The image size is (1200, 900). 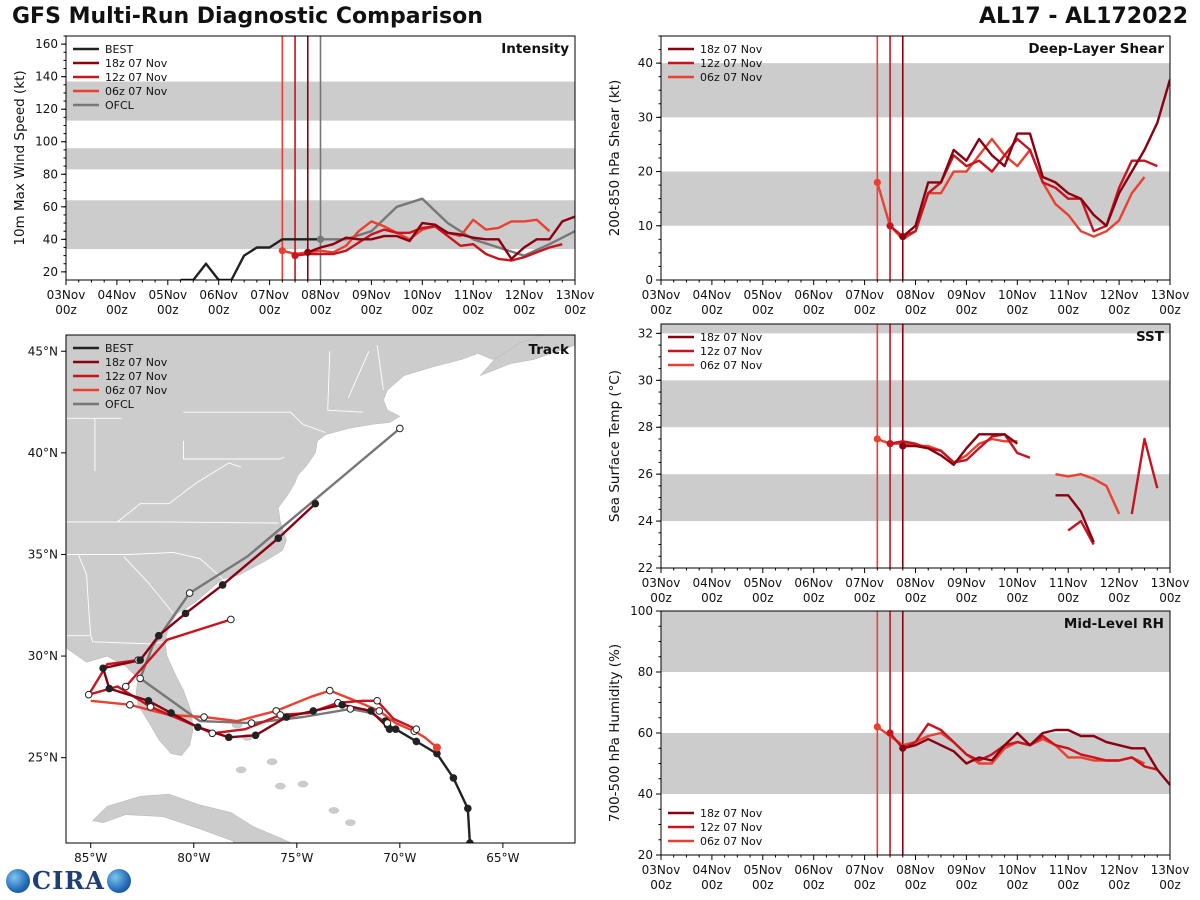 What do you see at coordinates (762, 583) in the screenshot?
I see `sst-xtick-label: 05Nov` at bounding box center [762, 583].